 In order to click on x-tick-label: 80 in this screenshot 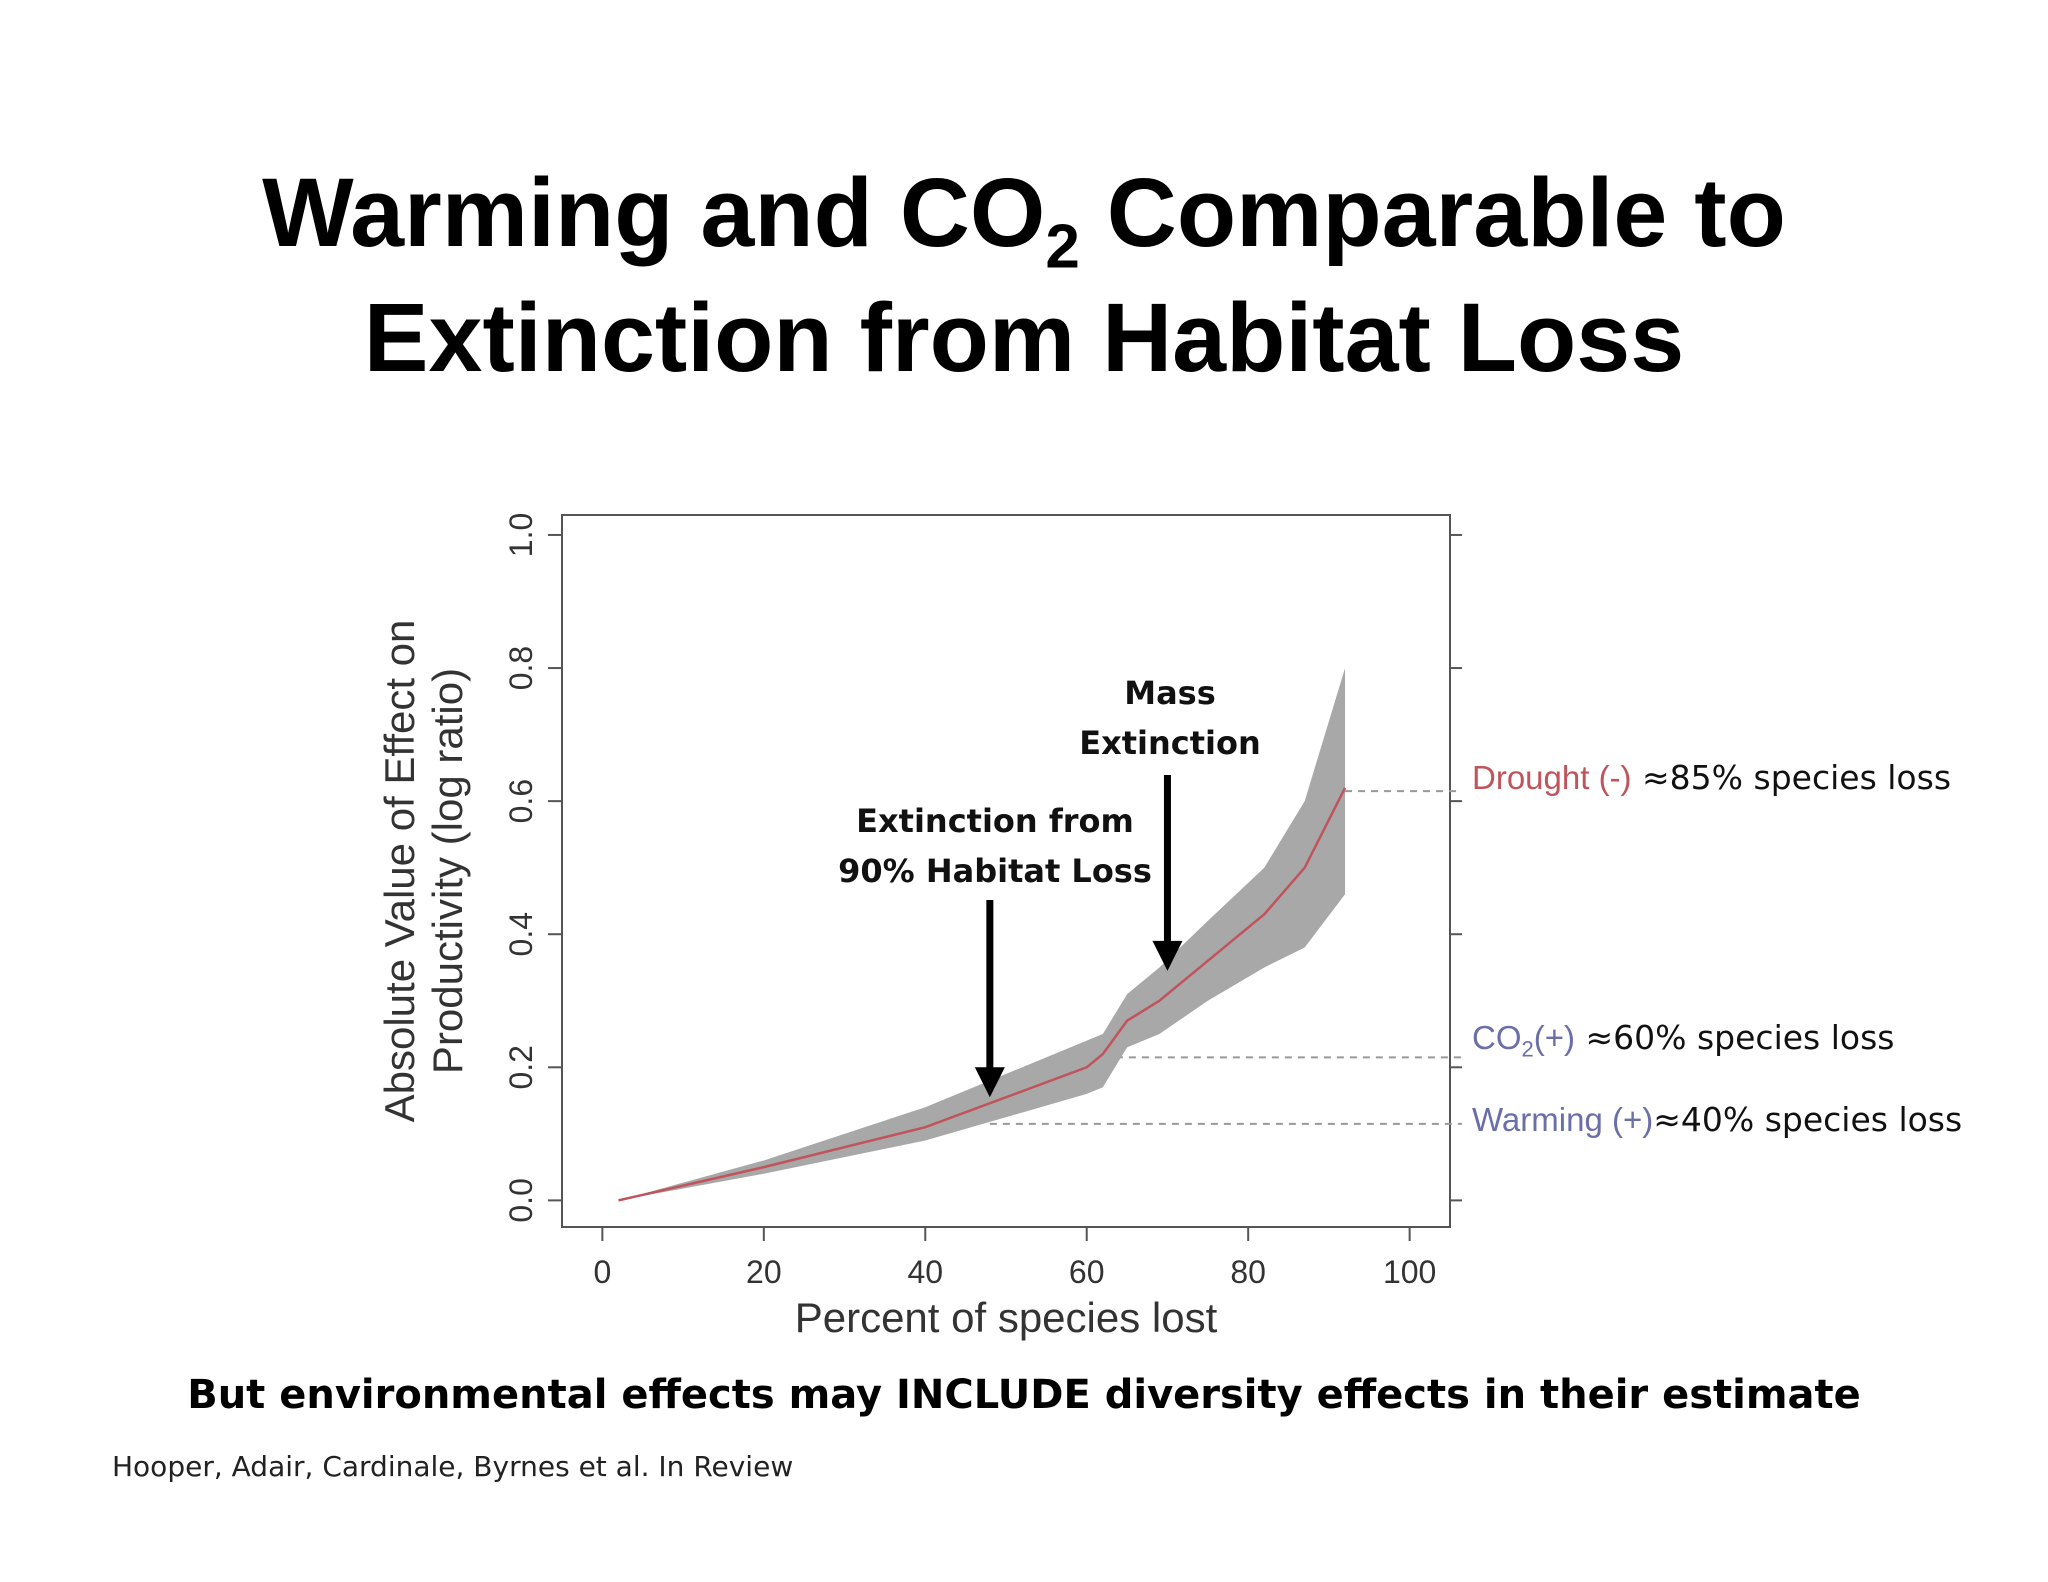, I will do `click(1248, 1272)`.